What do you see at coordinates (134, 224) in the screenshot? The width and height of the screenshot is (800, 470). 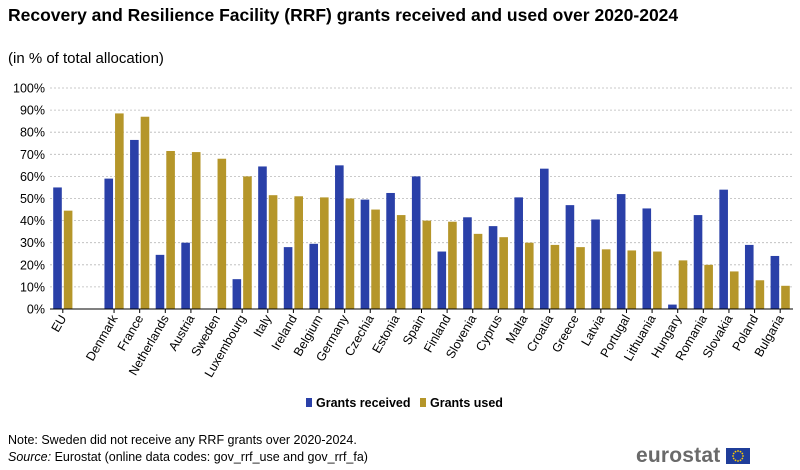 I see `bar-received-france` at bounding box center [134, 224].